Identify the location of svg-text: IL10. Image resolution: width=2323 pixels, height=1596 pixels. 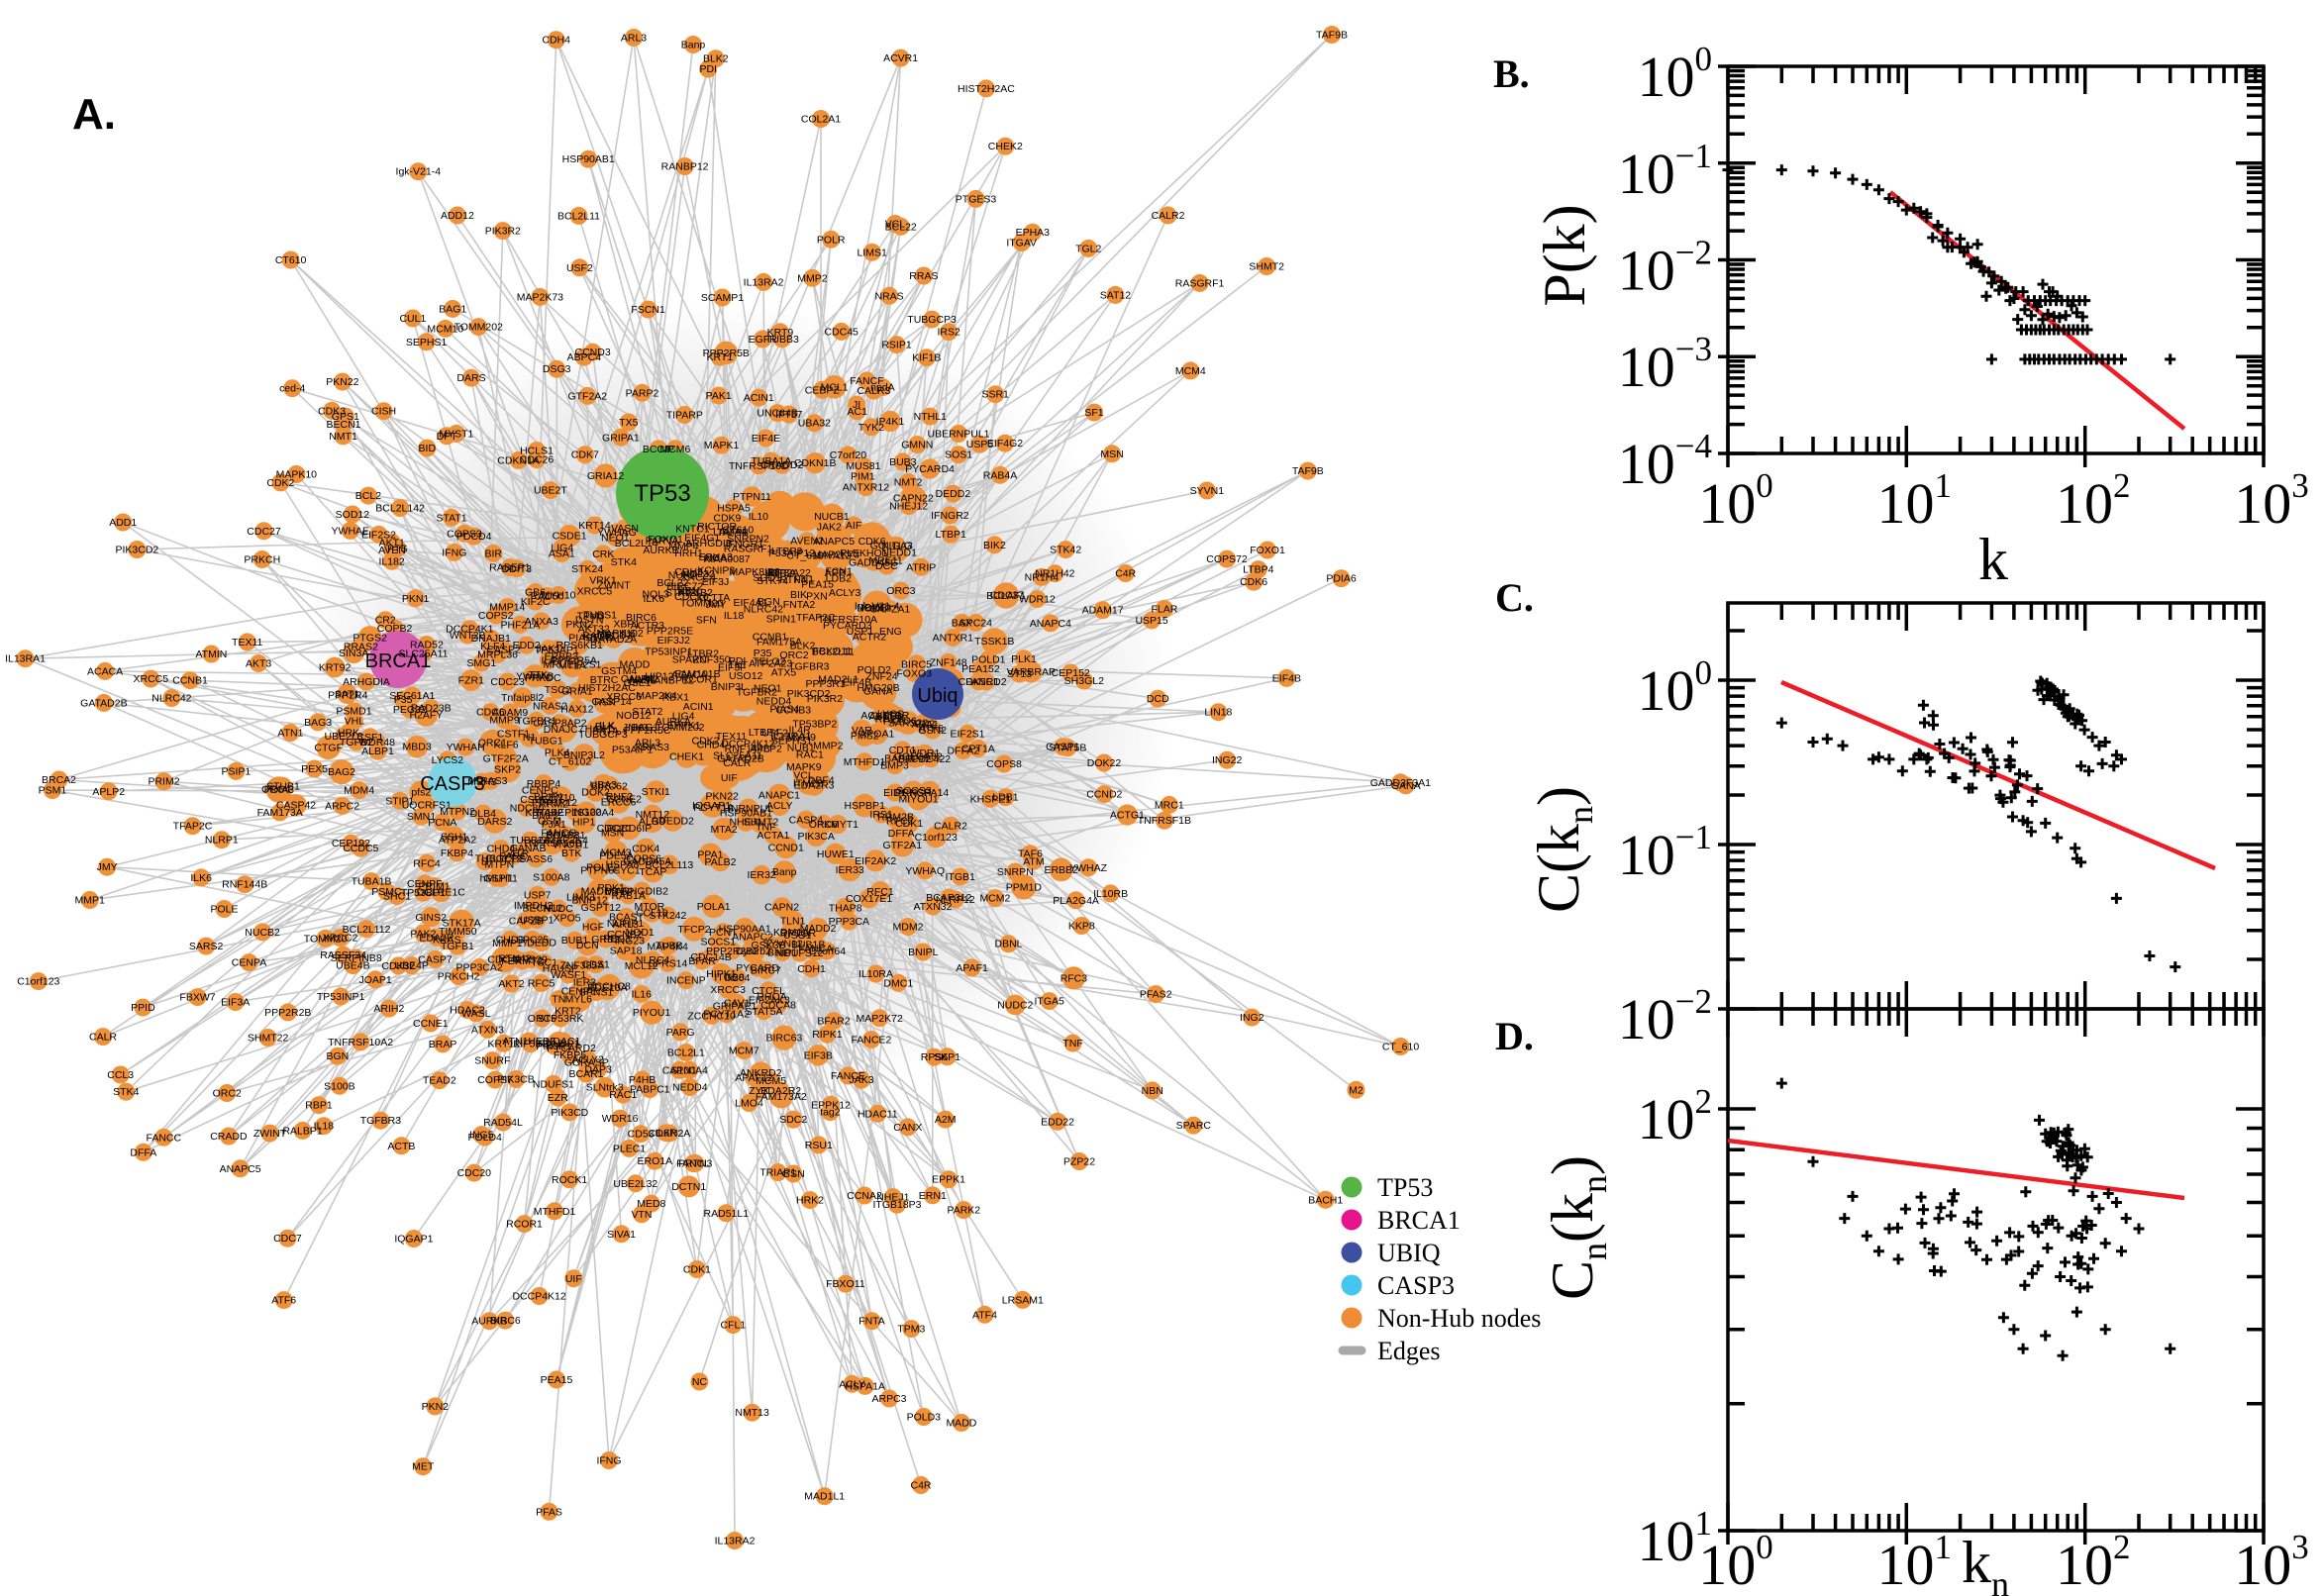
(759, 517).